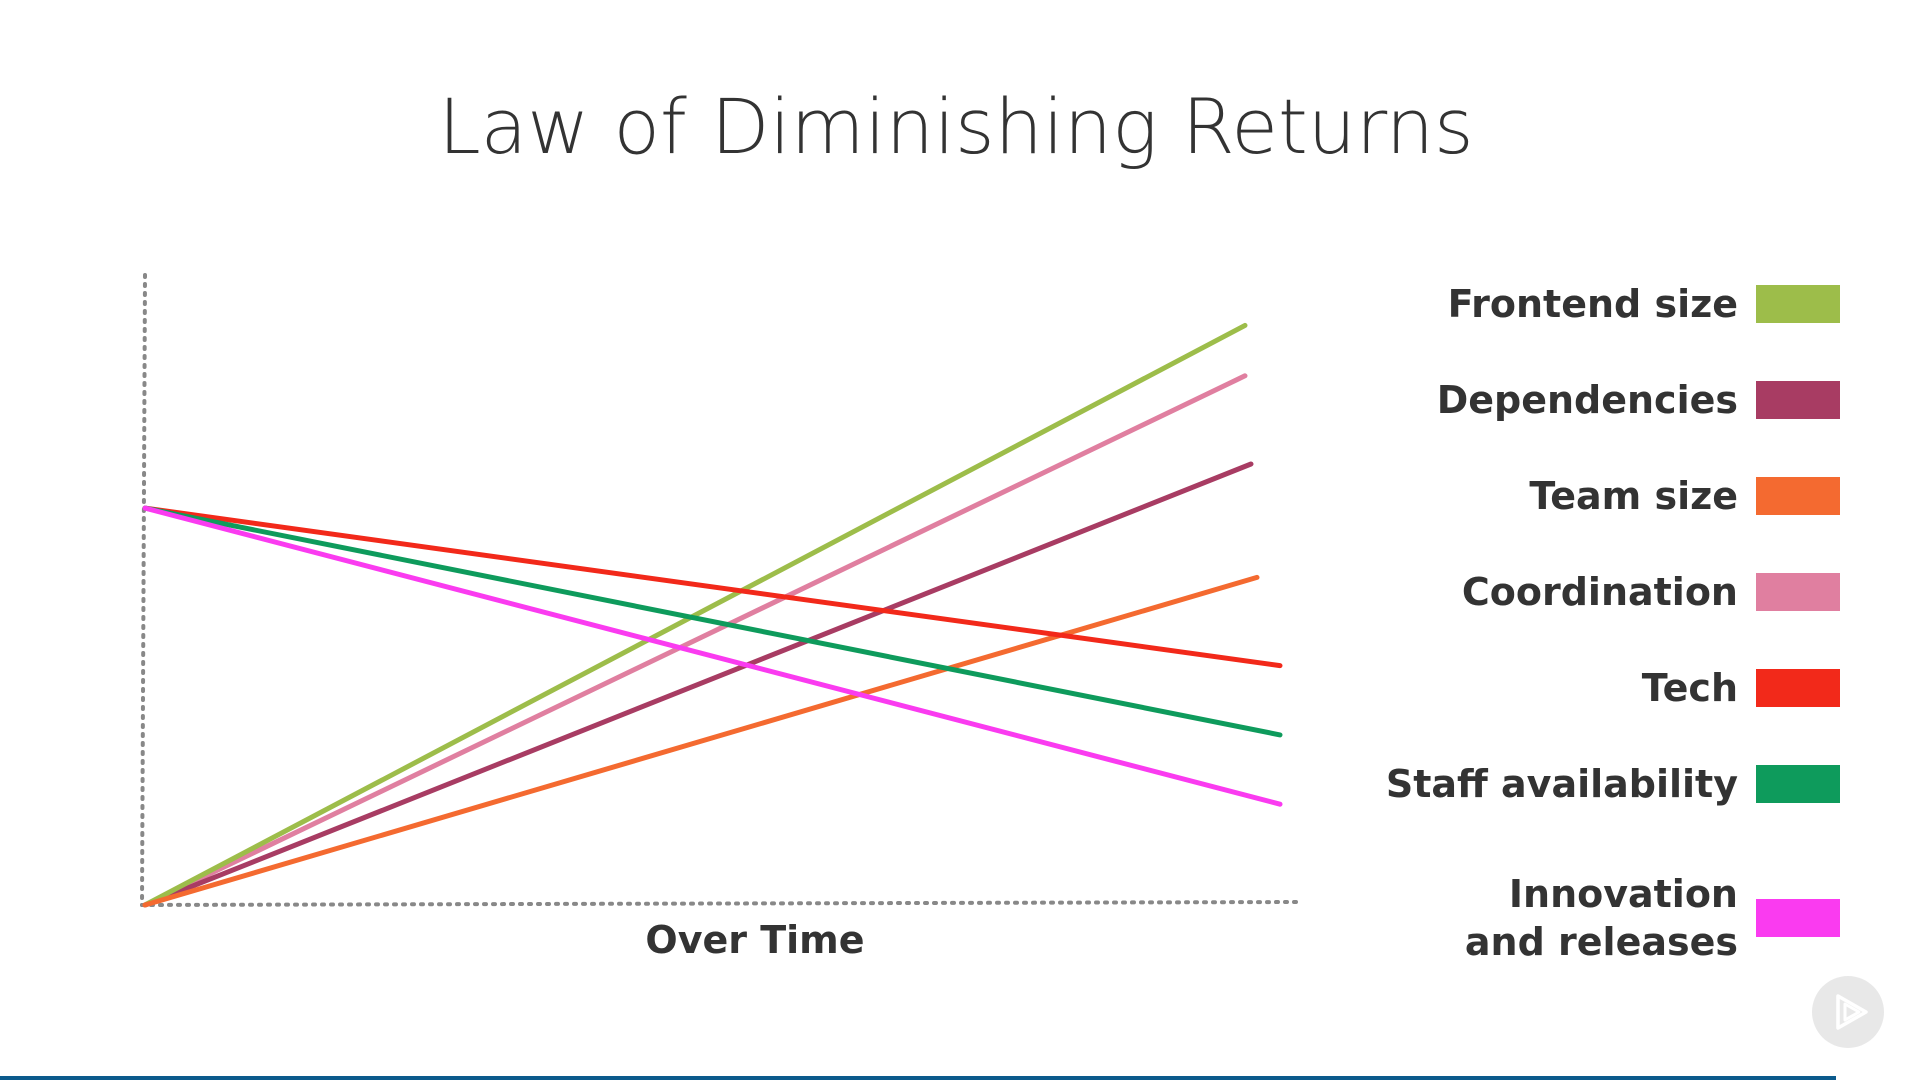 This screenshot has height=1080, width=1920. Describe the element at coordinates (956, 126) in the screenshot. I see `chart-title: Law of Diminishing Returns` at that location.